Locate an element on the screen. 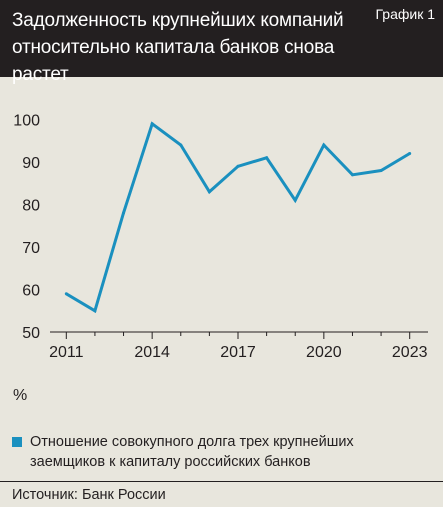 Image resolution: width=443 pixels, height=507 pixels. chart-number-label: График 1 is located at coordinates (405, 14).